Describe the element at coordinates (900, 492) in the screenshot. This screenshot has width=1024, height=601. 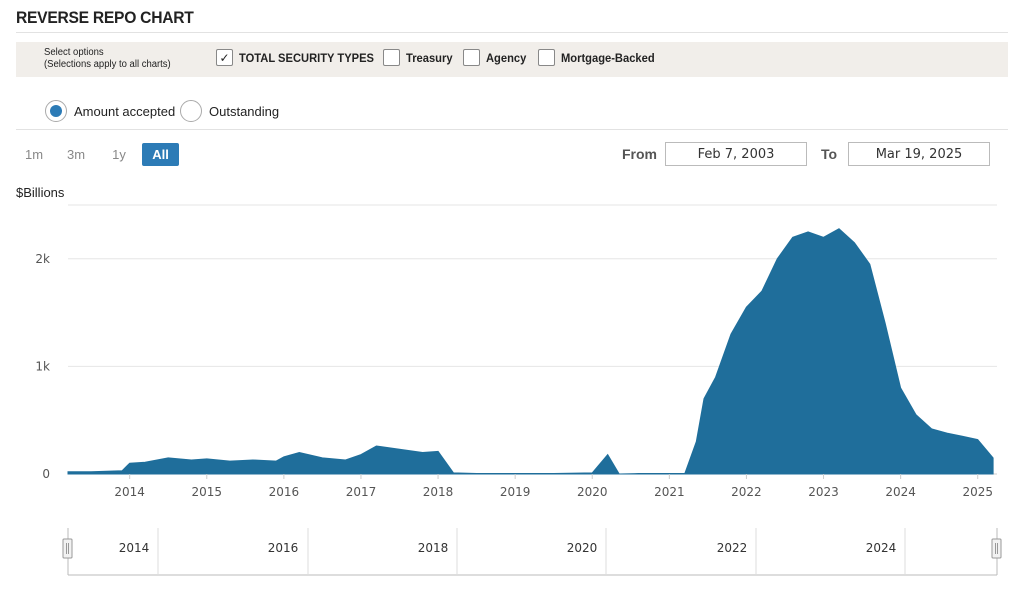
I see `x-tick-label: 2024` at that location.